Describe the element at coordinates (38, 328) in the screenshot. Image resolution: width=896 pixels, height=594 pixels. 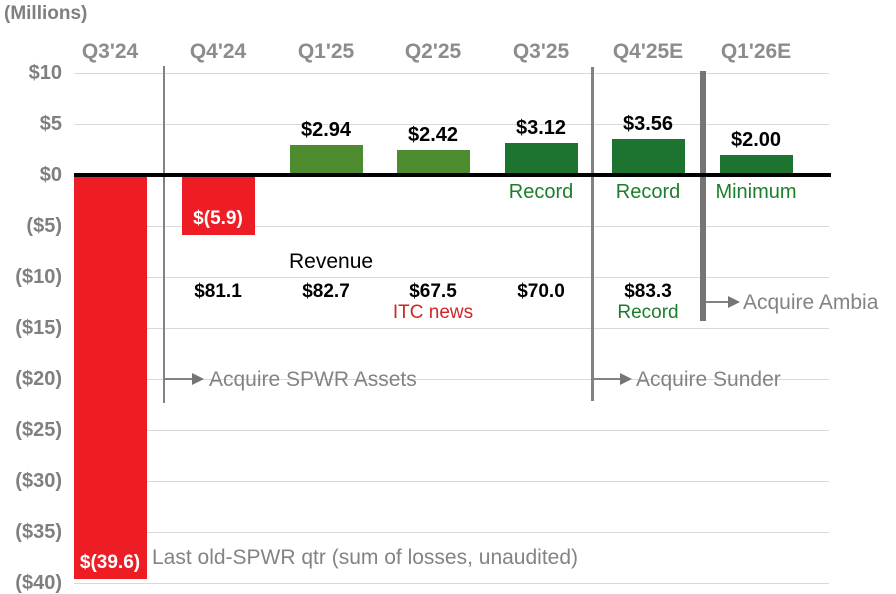
I see `y-axis-tick-label: ($15)` at that location.